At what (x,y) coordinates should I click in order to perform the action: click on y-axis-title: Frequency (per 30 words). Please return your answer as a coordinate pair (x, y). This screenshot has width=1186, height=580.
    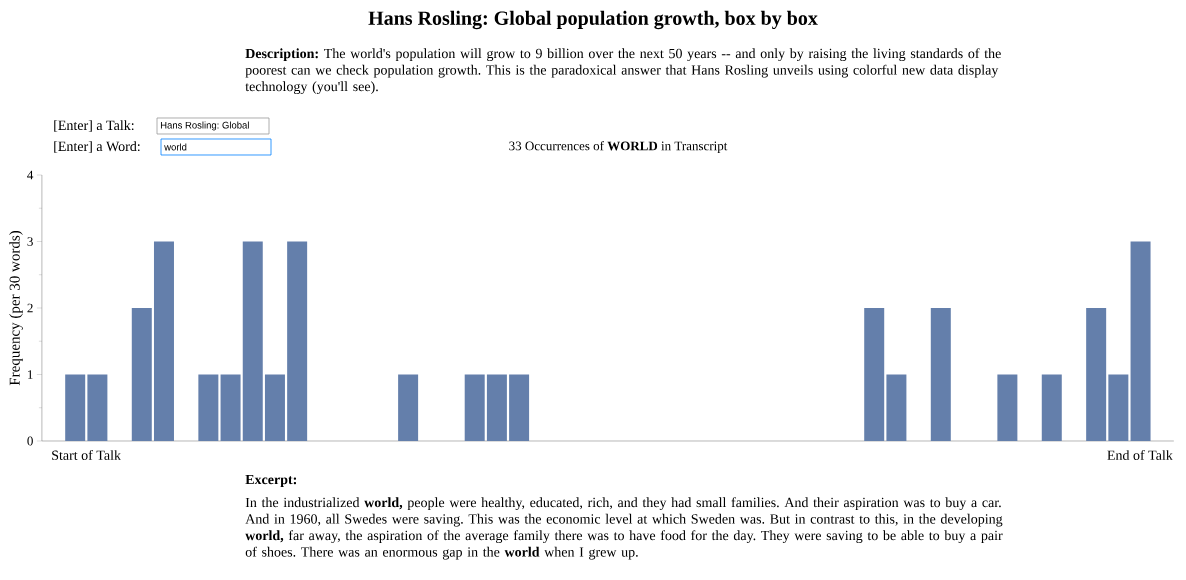
    Looking at the image, I should click on (16, 308).